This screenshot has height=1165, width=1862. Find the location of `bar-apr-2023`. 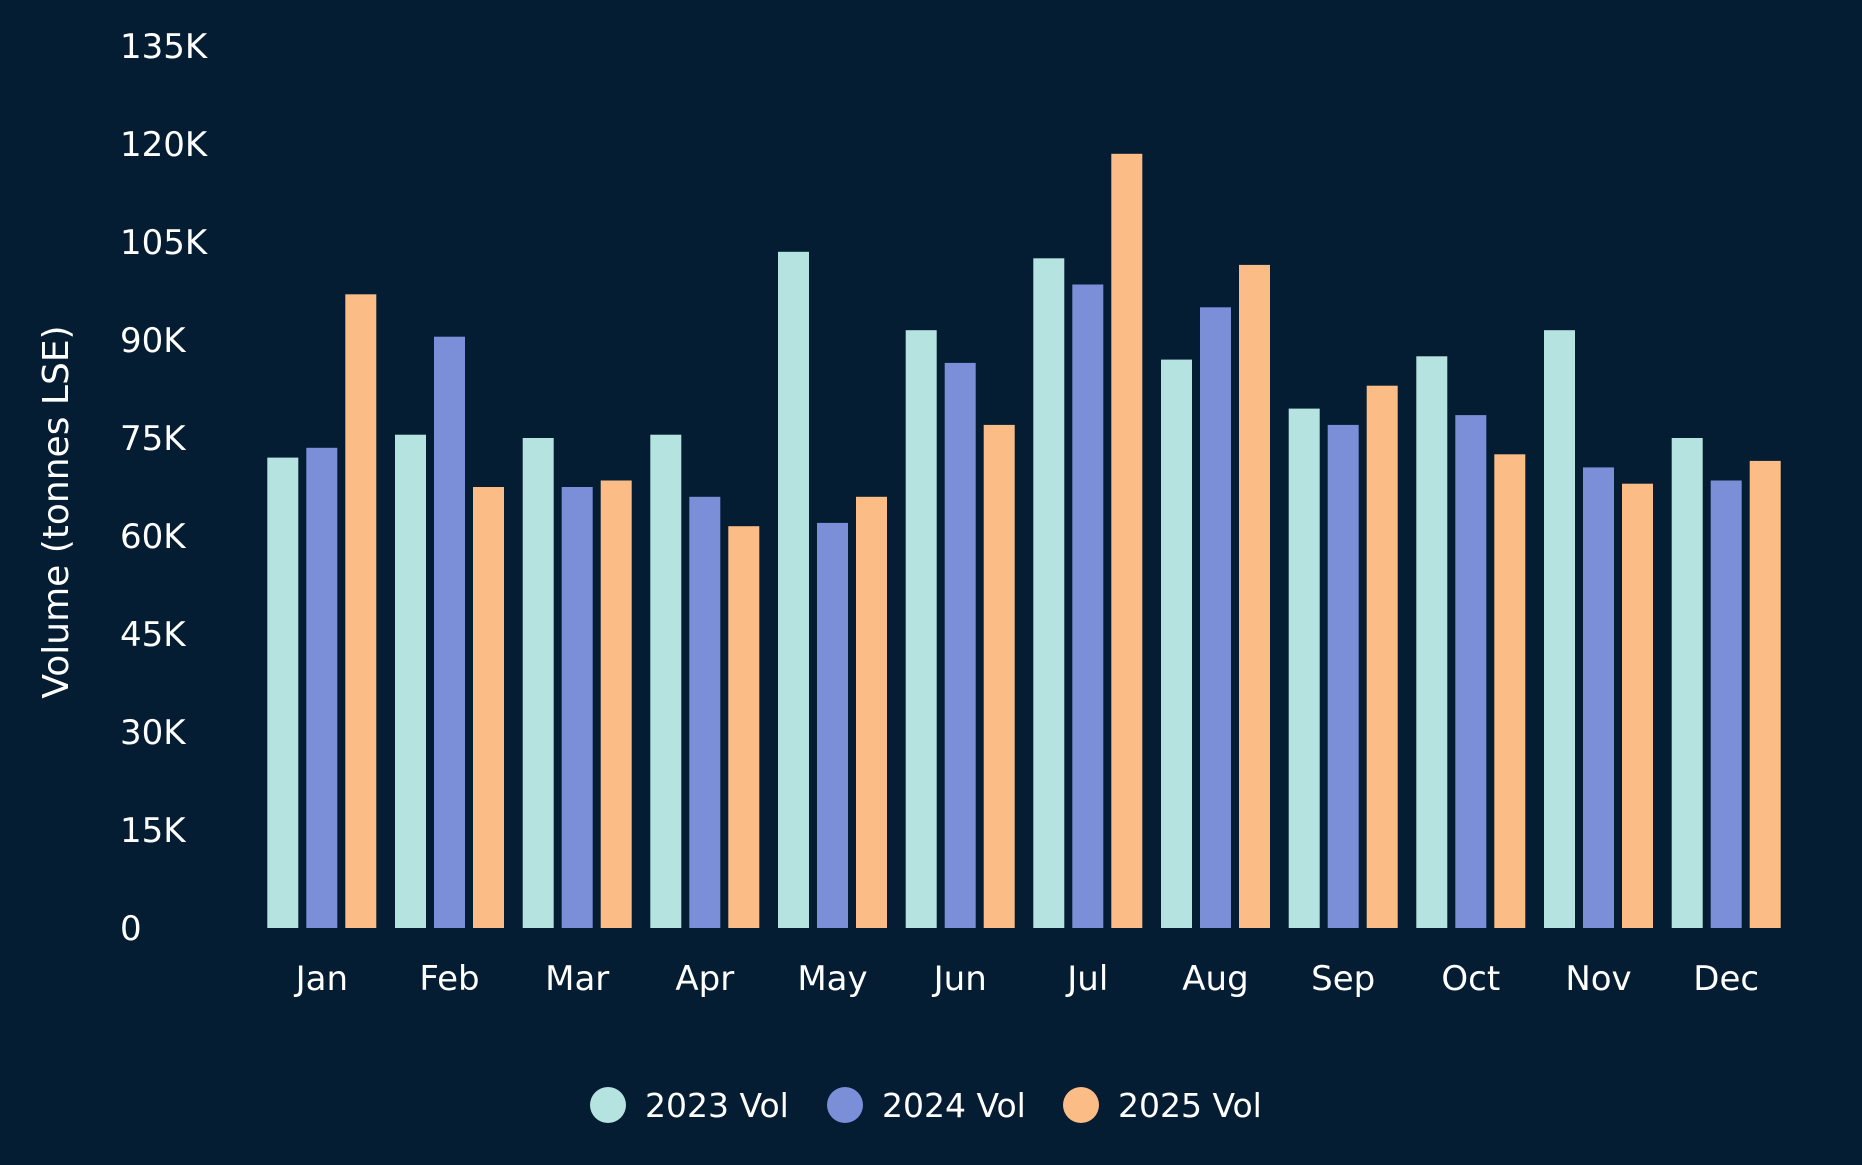

bar-apr-2023 is located at coordinates (666, 681).